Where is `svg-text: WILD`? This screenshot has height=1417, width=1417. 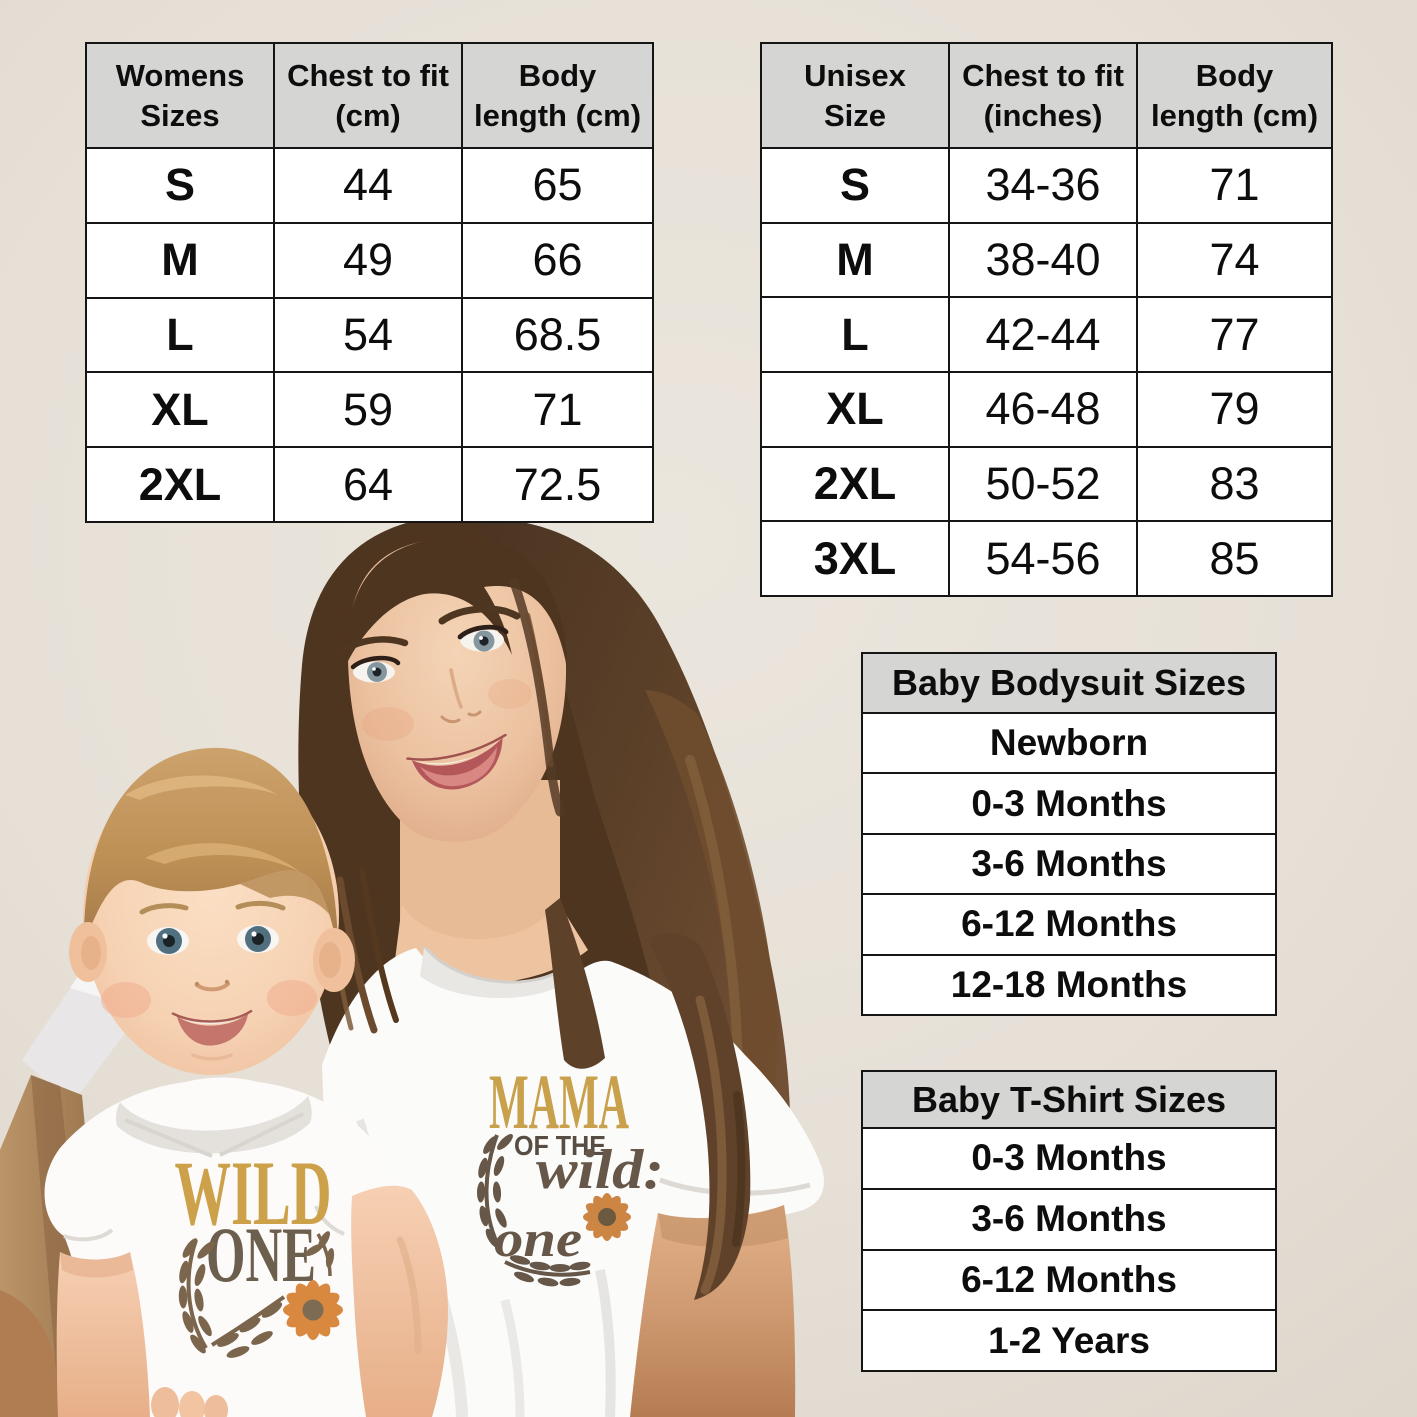
svg-text: WILD is located at coordinates (253, 1193).